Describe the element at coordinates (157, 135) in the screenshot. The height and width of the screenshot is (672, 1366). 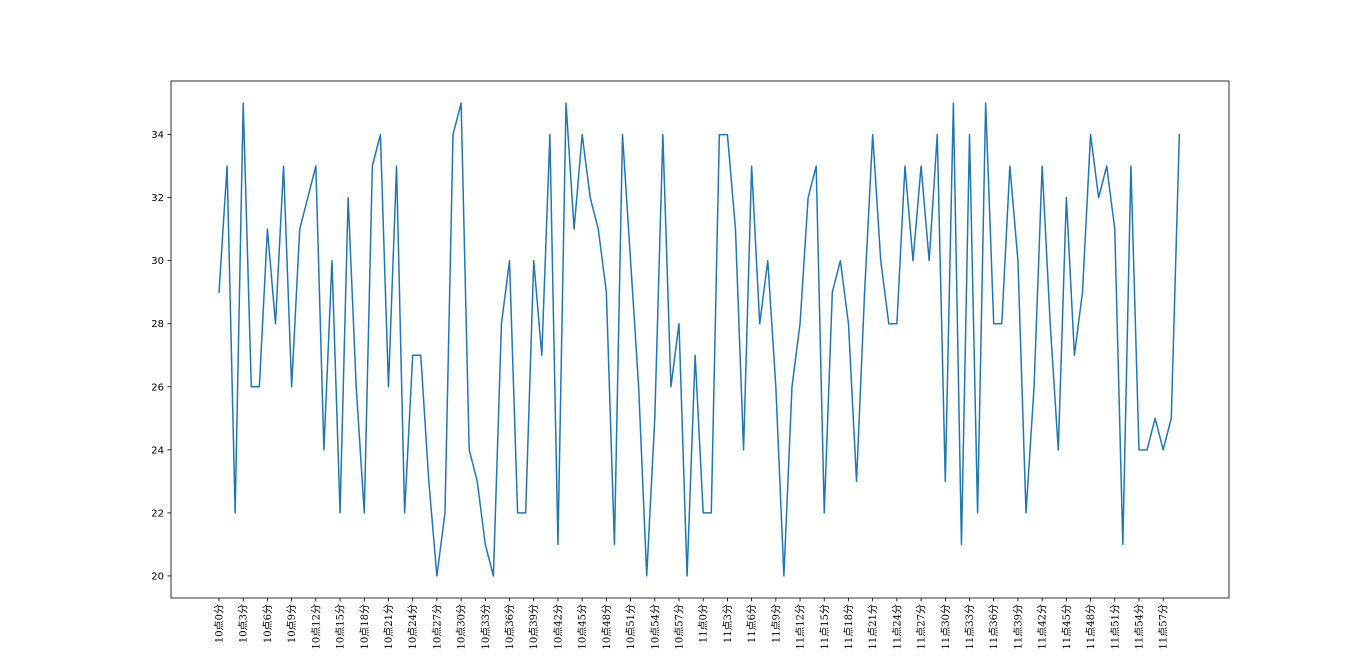
I see `y-tick-label: 34` at that location.